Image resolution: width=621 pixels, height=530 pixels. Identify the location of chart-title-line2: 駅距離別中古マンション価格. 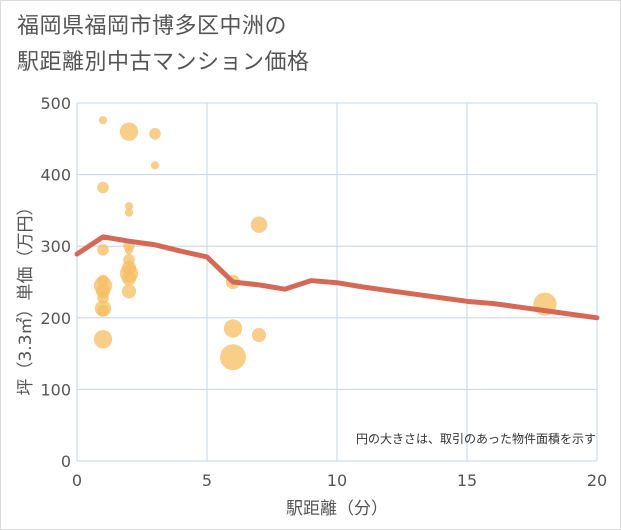
(163, 62).